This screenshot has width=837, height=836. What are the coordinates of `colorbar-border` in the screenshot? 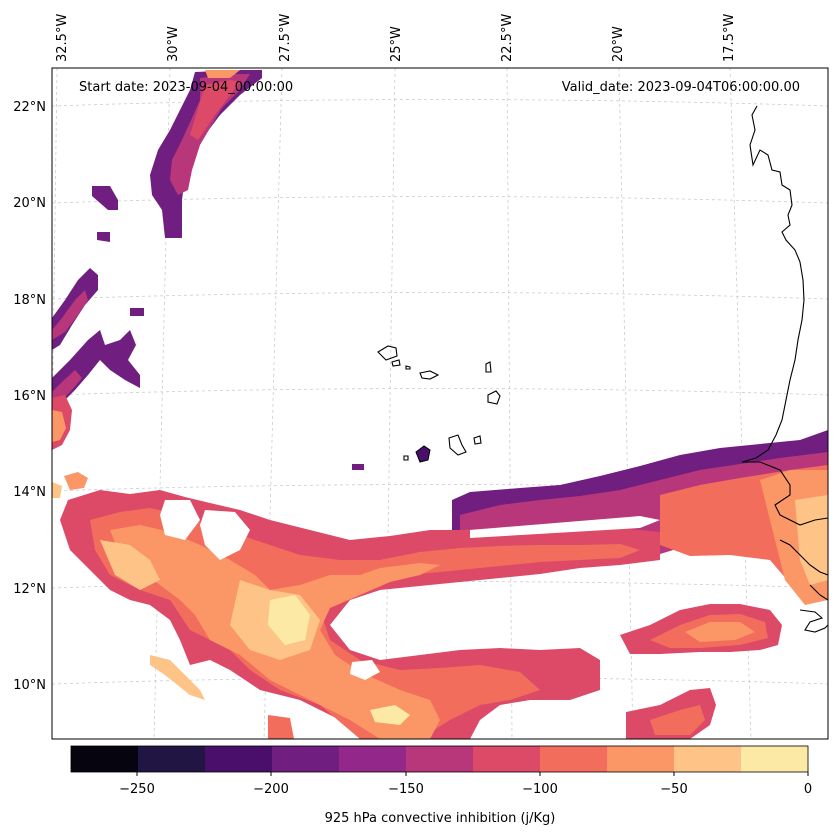 It's located at (439, 759).